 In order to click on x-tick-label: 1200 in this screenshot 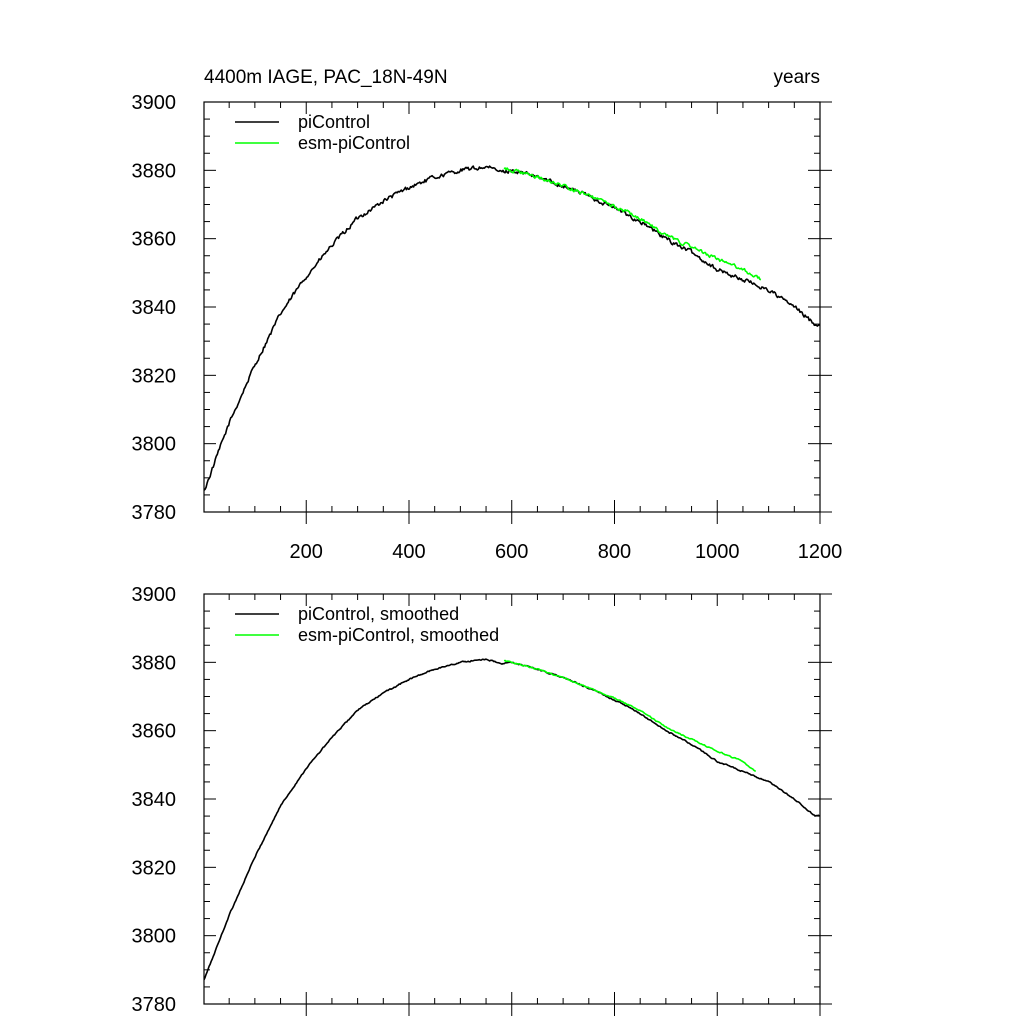, I will do `click(820, 552)`.